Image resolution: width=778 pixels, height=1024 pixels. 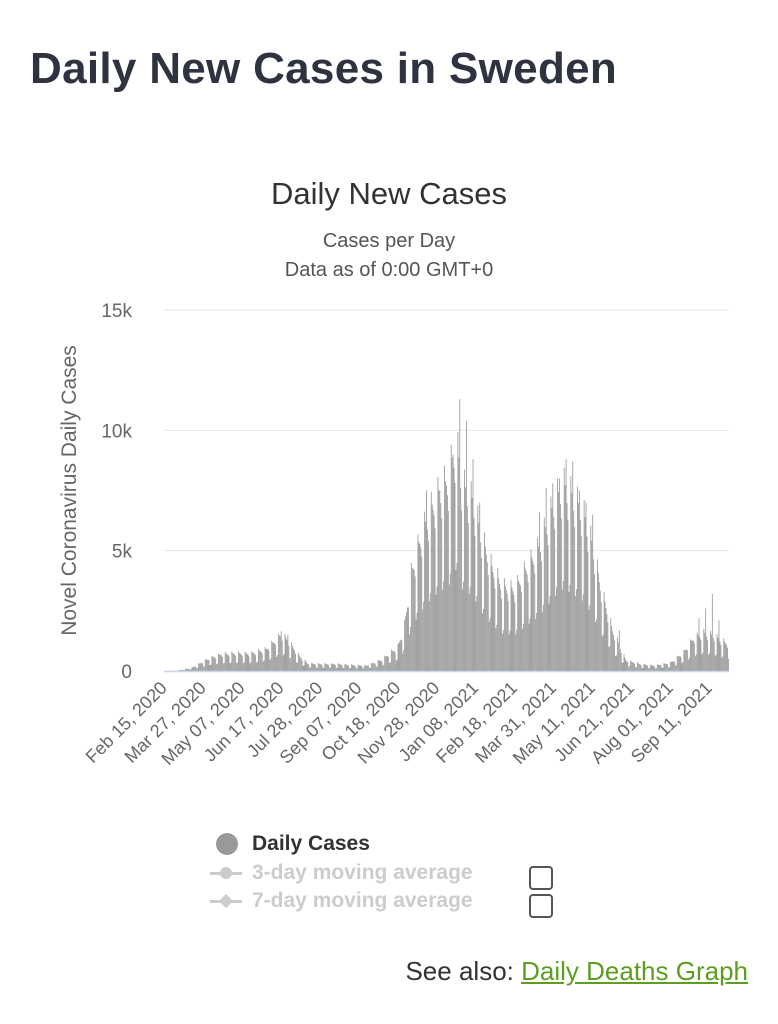 What do you see at coordinates (340, 901) in the screenshot?
I see `legend-item-7-day-average: 7-day moving average` at bounding box center [340, 901].